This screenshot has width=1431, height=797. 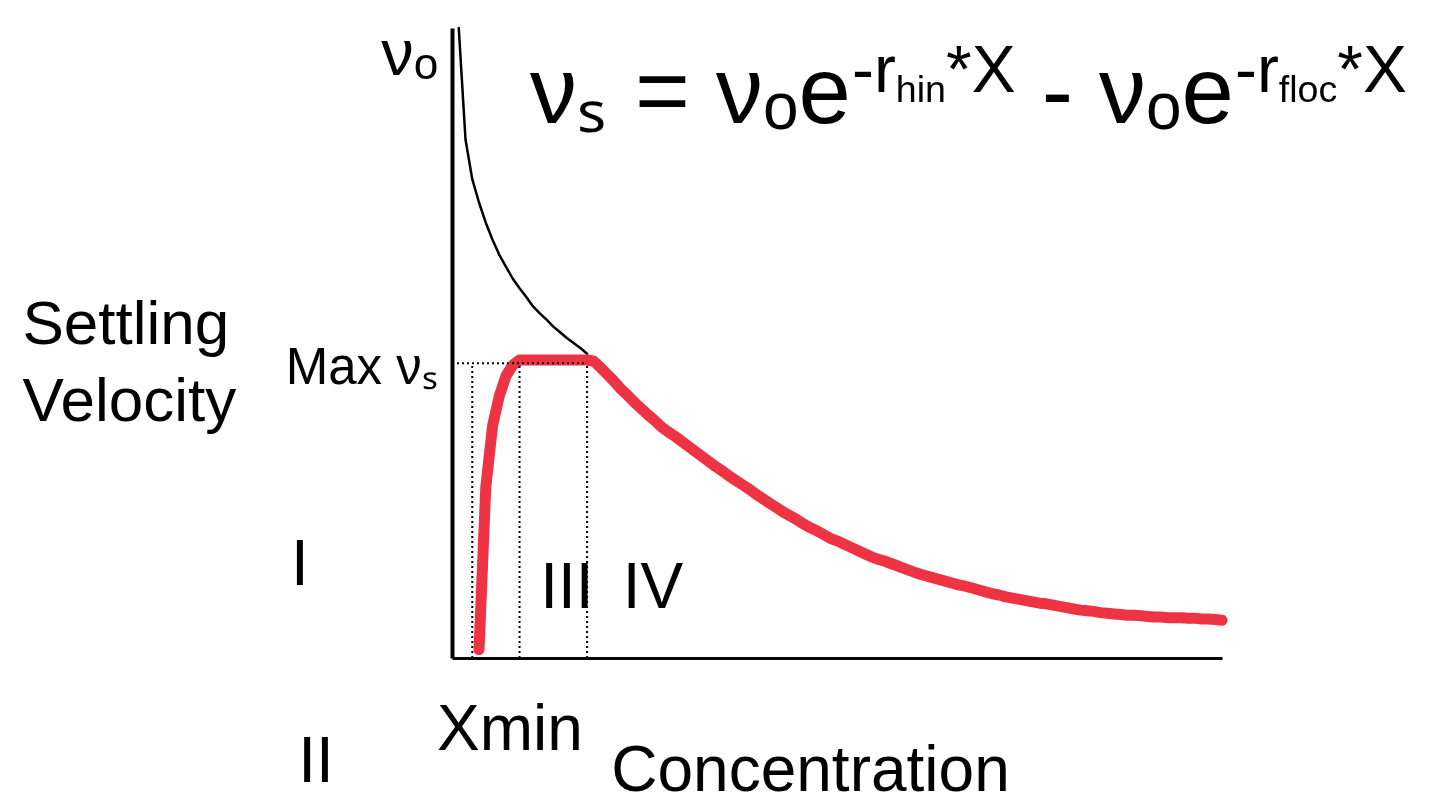 I want to click on y-axis-title: Settling Velocity, so click(x=129, y=360).